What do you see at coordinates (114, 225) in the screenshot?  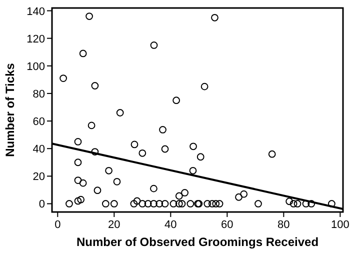 I see `x-tick-label: 20` at bounding box center [114, 225].